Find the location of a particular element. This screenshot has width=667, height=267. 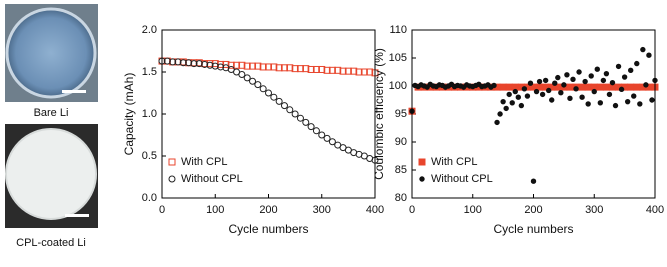

y-axis-title: Coulombic efficiency (%) is located at coordinates (379, 114).